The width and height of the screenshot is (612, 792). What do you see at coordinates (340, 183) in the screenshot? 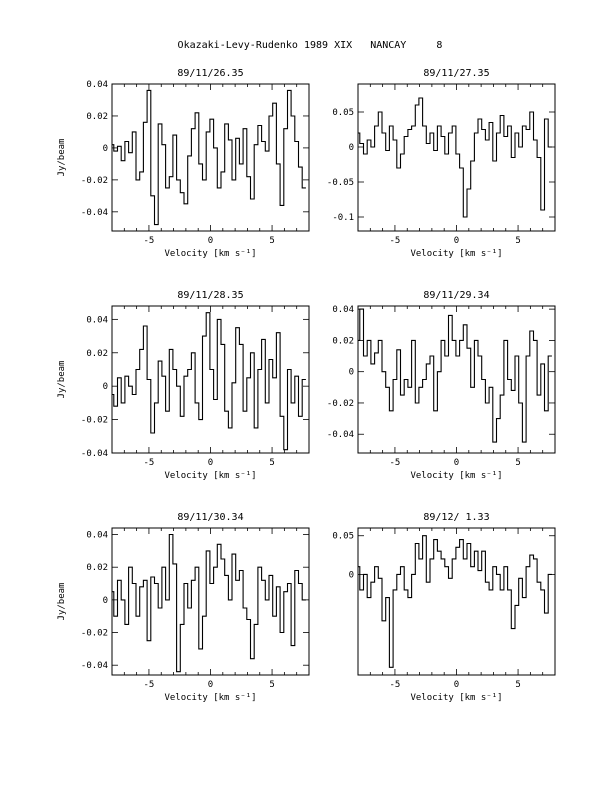
I see `y-tick-label: -0.05` at bounding box center [340, 183].